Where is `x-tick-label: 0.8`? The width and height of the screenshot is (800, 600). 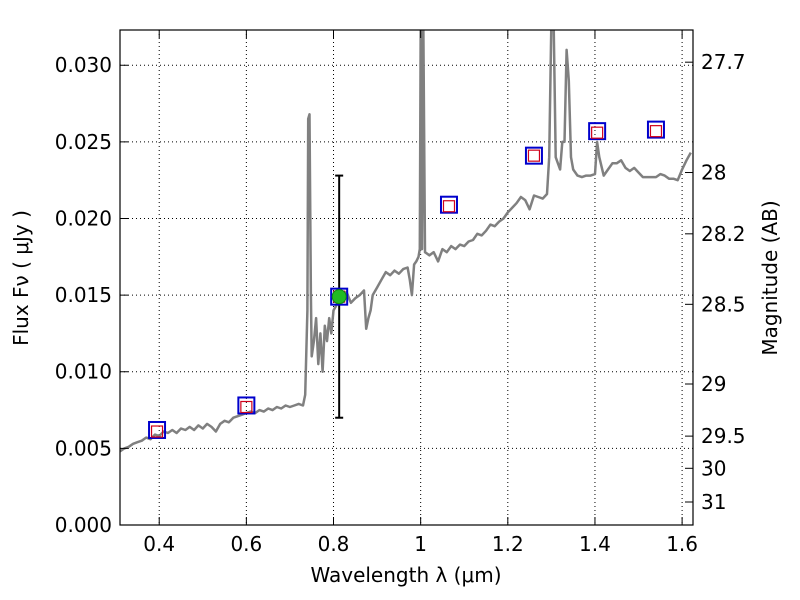
x-tick-label: 0.8 is located at coordinates (334, 544).